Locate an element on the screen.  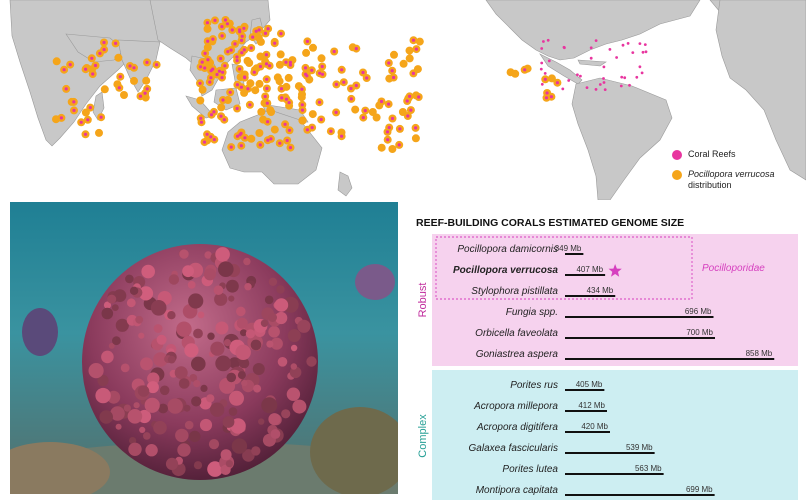
species-name: Galaxea fascicularis is located at coordinates (513, 448).